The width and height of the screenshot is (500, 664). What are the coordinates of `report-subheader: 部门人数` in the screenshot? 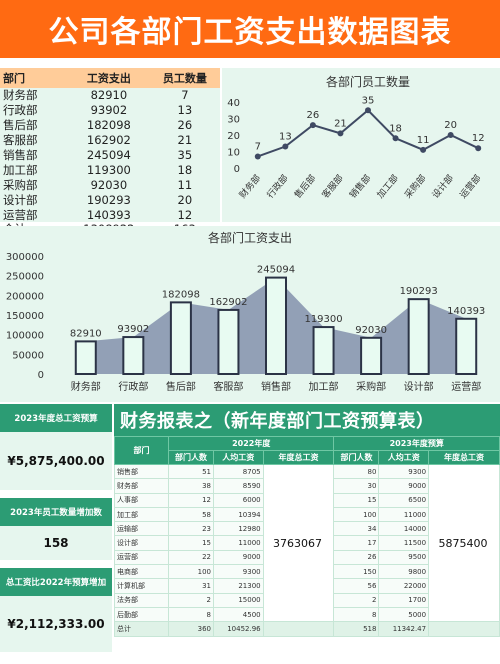 It's located at (191, 457).